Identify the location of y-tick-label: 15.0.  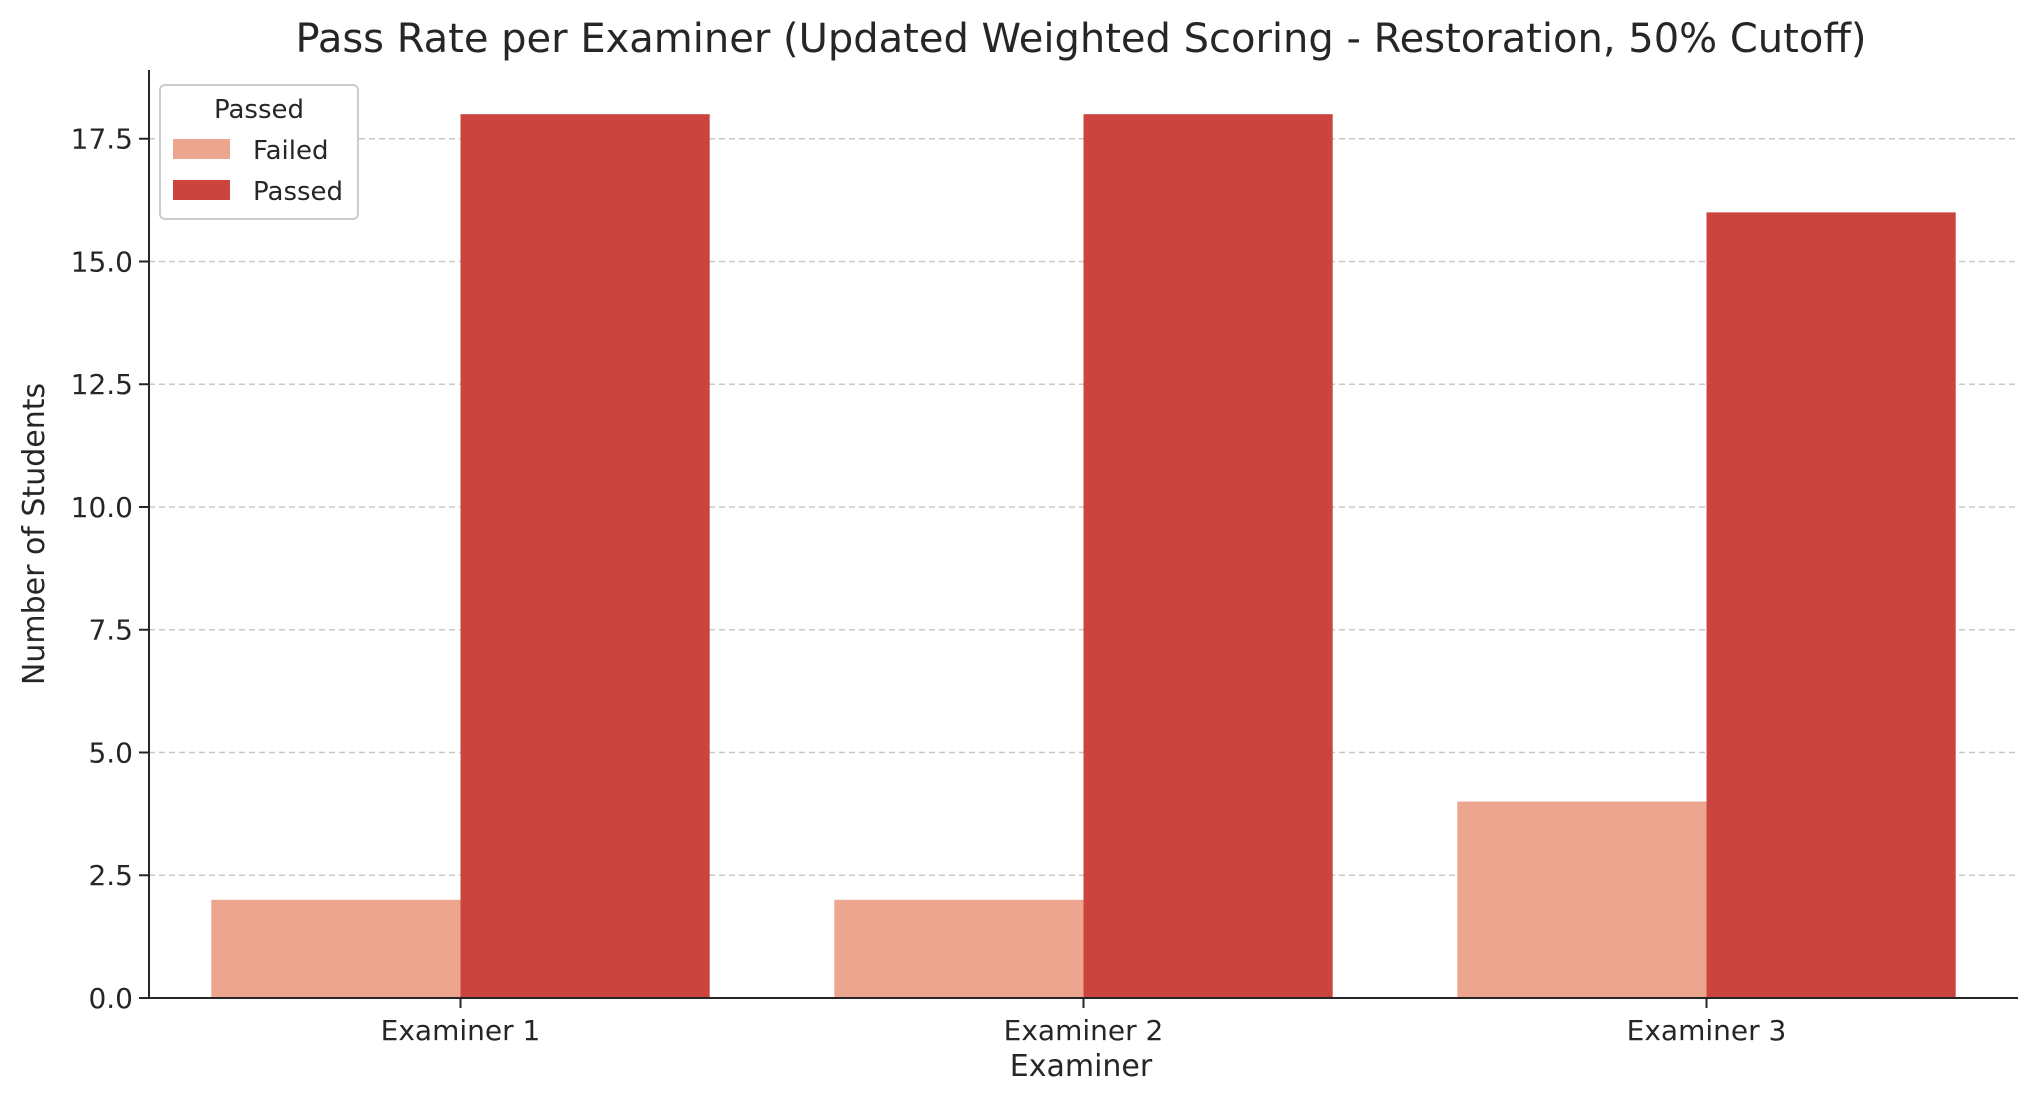
(102, 261).